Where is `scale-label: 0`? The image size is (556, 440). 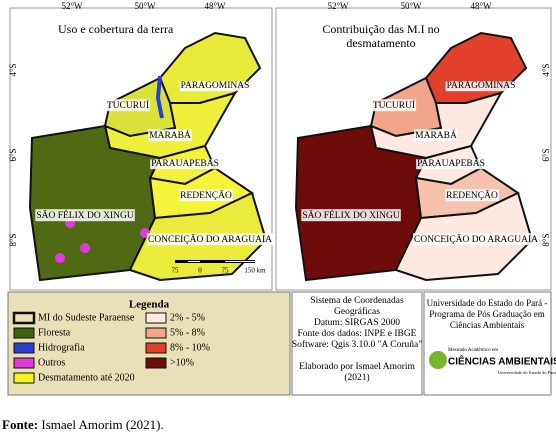 scale-label: 0 is located at coordinates (200, 271).